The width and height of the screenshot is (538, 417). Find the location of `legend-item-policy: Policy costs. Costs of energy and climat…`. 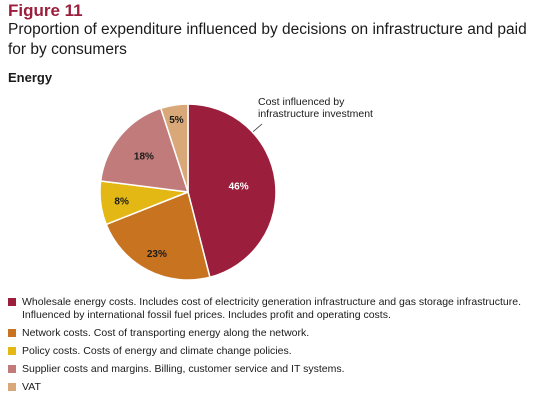

legend-item-policy: Policy costs. Costs of energy and climat… is located at coordinates (270, 351).